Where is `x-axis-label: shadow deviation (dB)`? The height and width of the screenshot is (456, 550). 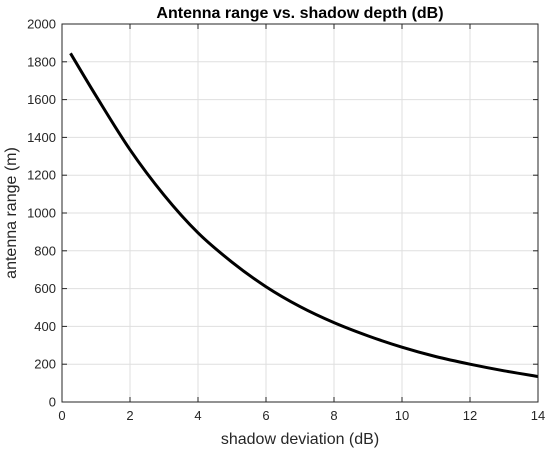 x-axis-label: shadow deviation (dB) is located at coordinates (300, 439).